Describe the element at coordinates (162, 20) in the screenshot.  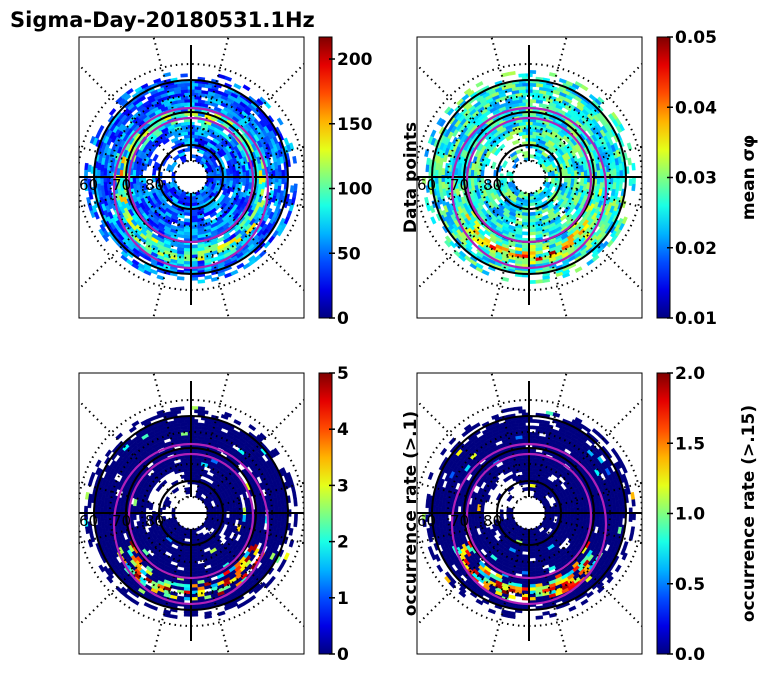
I see `figure-title: Sigma-Day-20180531.1Hz` at that location.